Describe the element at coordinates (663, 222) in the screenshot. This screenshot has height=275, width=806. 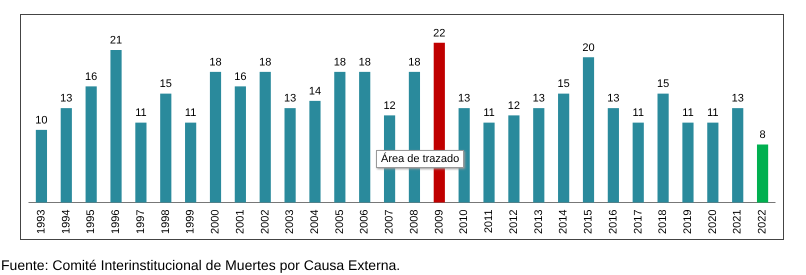
I see `x-tick-label: 2018` at that location.